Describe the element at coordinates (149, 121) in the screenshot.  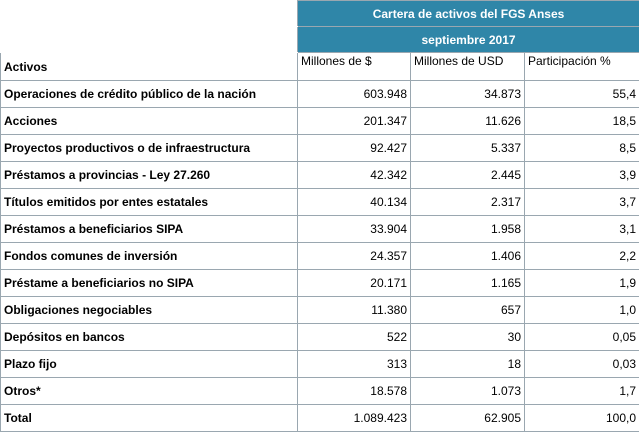
I see `row-label: Acciones` at that location.